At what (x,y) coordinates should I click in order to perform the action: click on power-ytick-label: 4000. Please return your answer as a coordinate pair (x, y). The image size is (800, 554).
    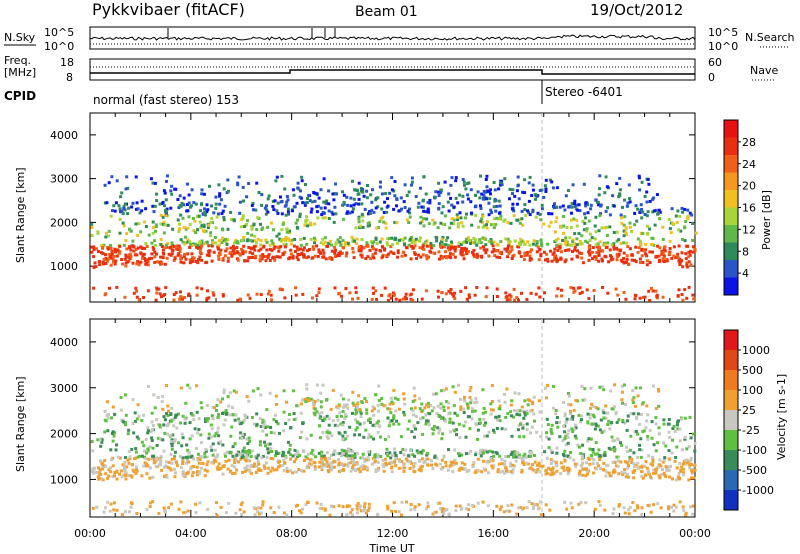
    Looking at the image, I should click on (64, 135).